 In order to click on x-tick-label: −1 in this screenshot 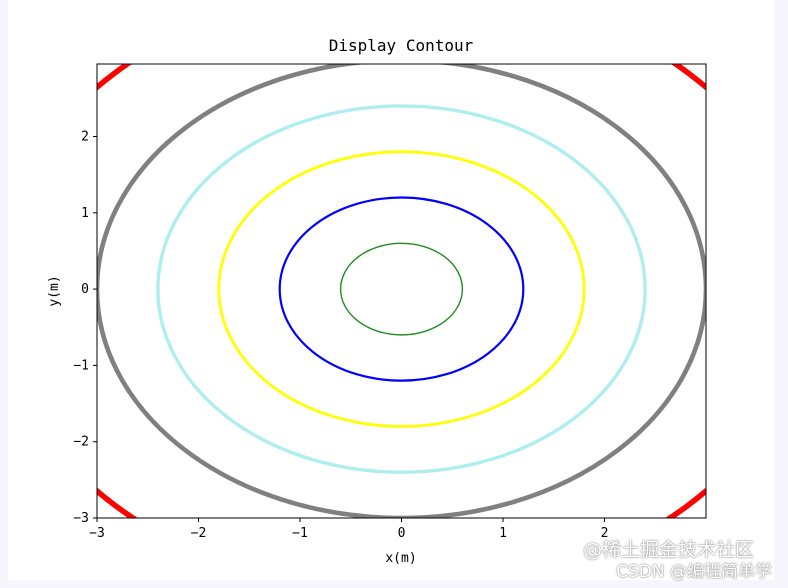, I will do `click(300, 533)`.